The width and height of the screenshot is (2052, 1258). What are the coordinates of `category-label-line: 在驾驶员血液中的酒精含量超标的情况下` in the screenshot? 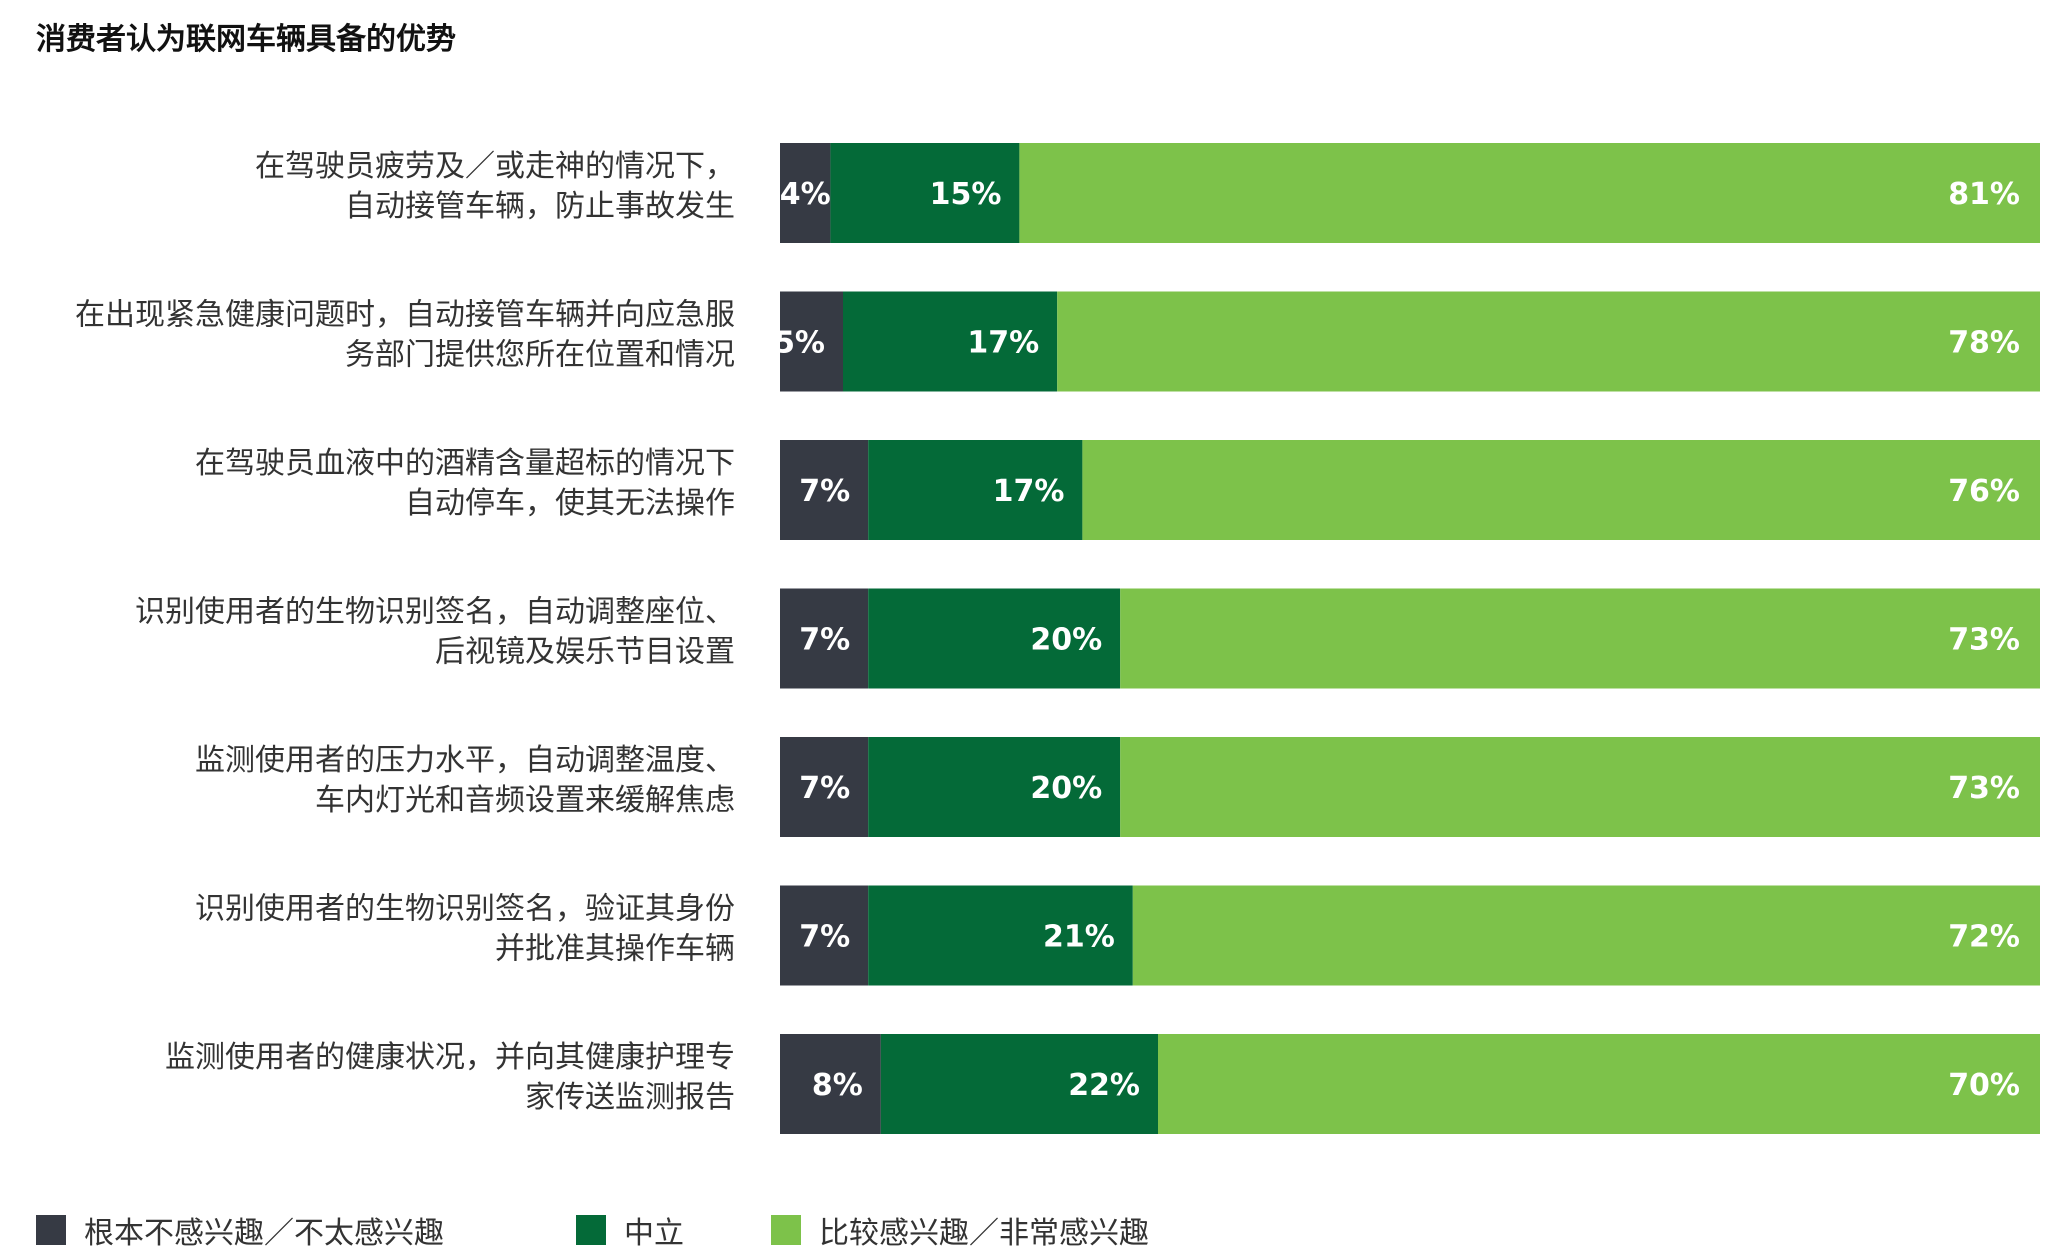 It's located at (465, 463).